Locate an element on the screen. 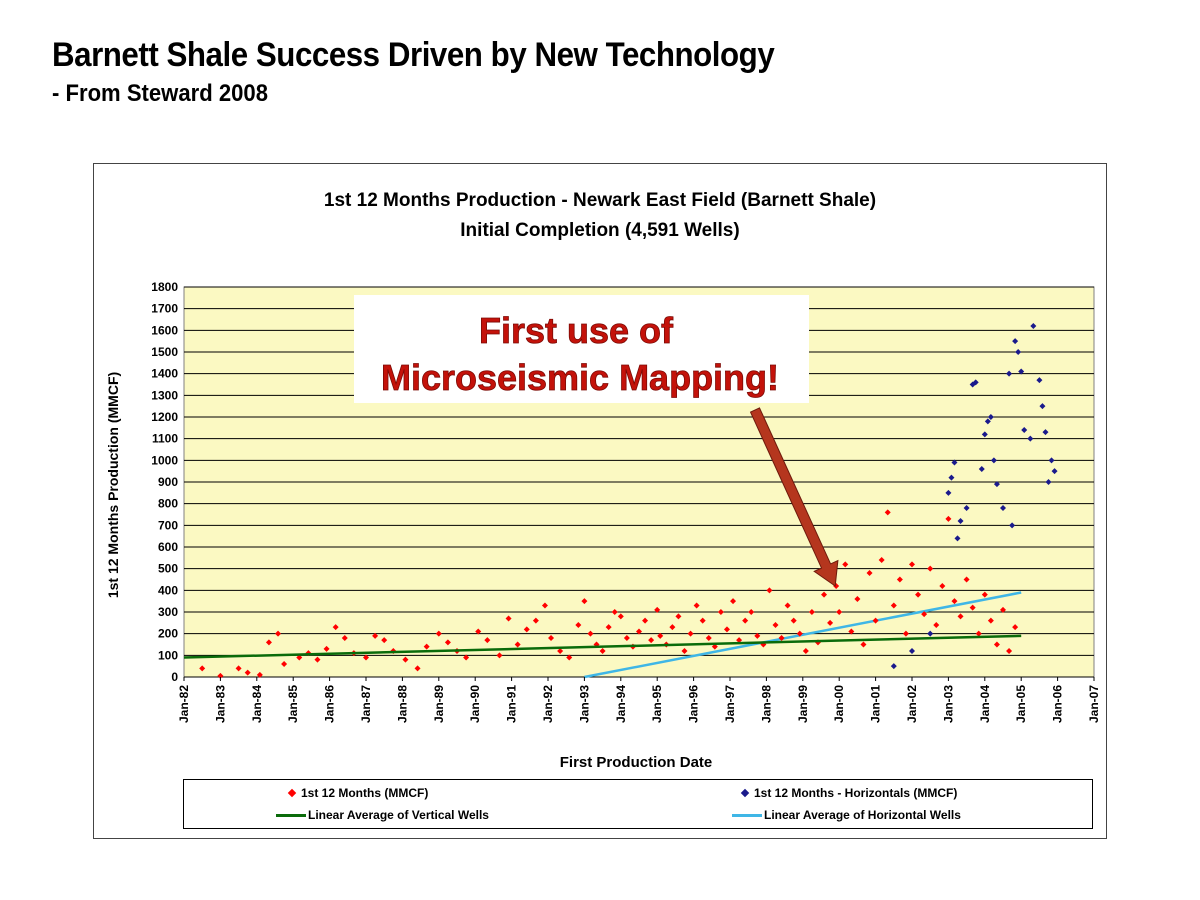  x-tick-label: Jan-97 is located at coordinates (730, 704).